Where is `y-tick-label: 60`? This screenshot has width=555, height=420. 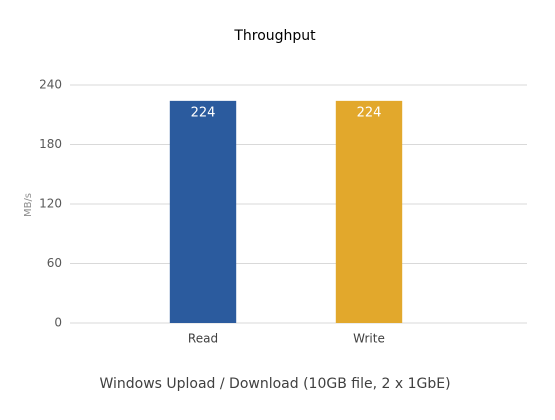
y-tick-label: 60 is located at coordinates (54, 263).